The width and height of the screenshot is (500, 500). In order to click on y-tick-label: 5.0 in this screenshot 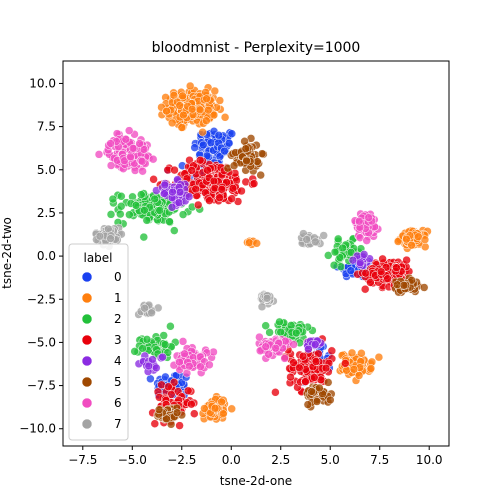, I will do `click(46, 170)`.